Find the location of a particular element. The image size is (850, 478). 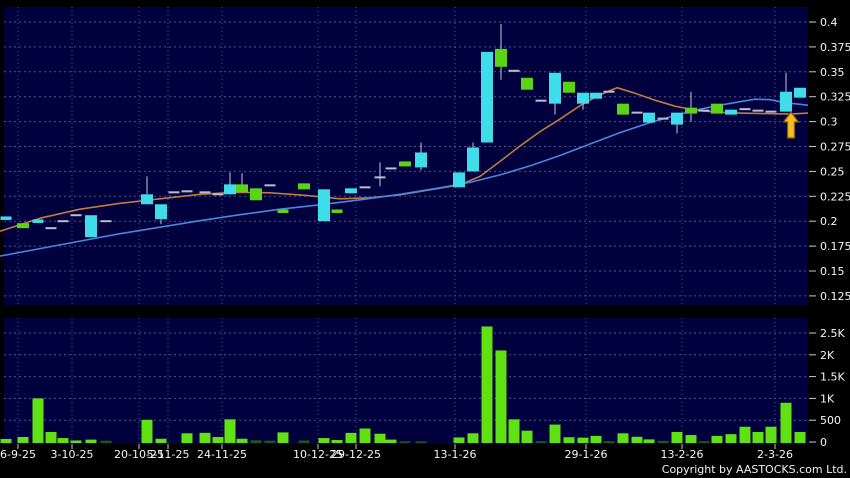

buy-signal-arrow-icon is located at coordinates (791, 125).